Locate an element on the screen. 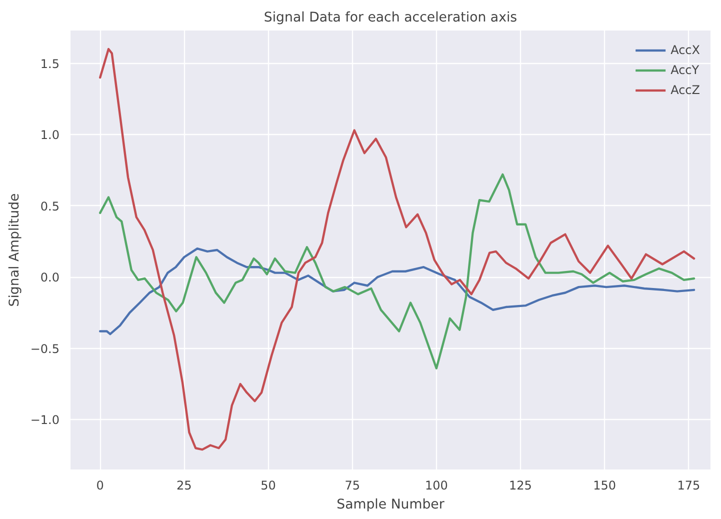 Image resolution: width=721 pixels, height=519 pixels. x-tick-label: 75 is located at coordinates (352, 485).